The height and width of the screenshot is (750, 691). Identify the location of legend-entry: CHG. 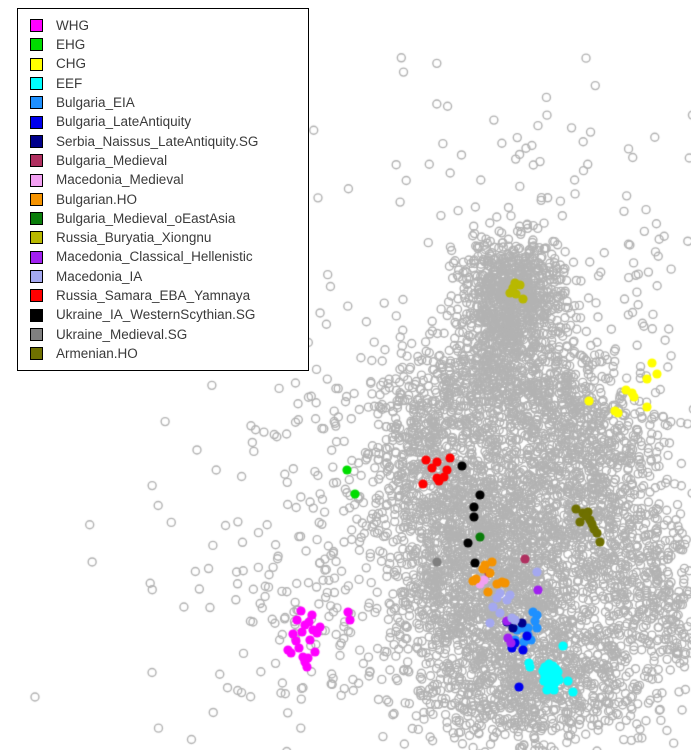
(165, 64).